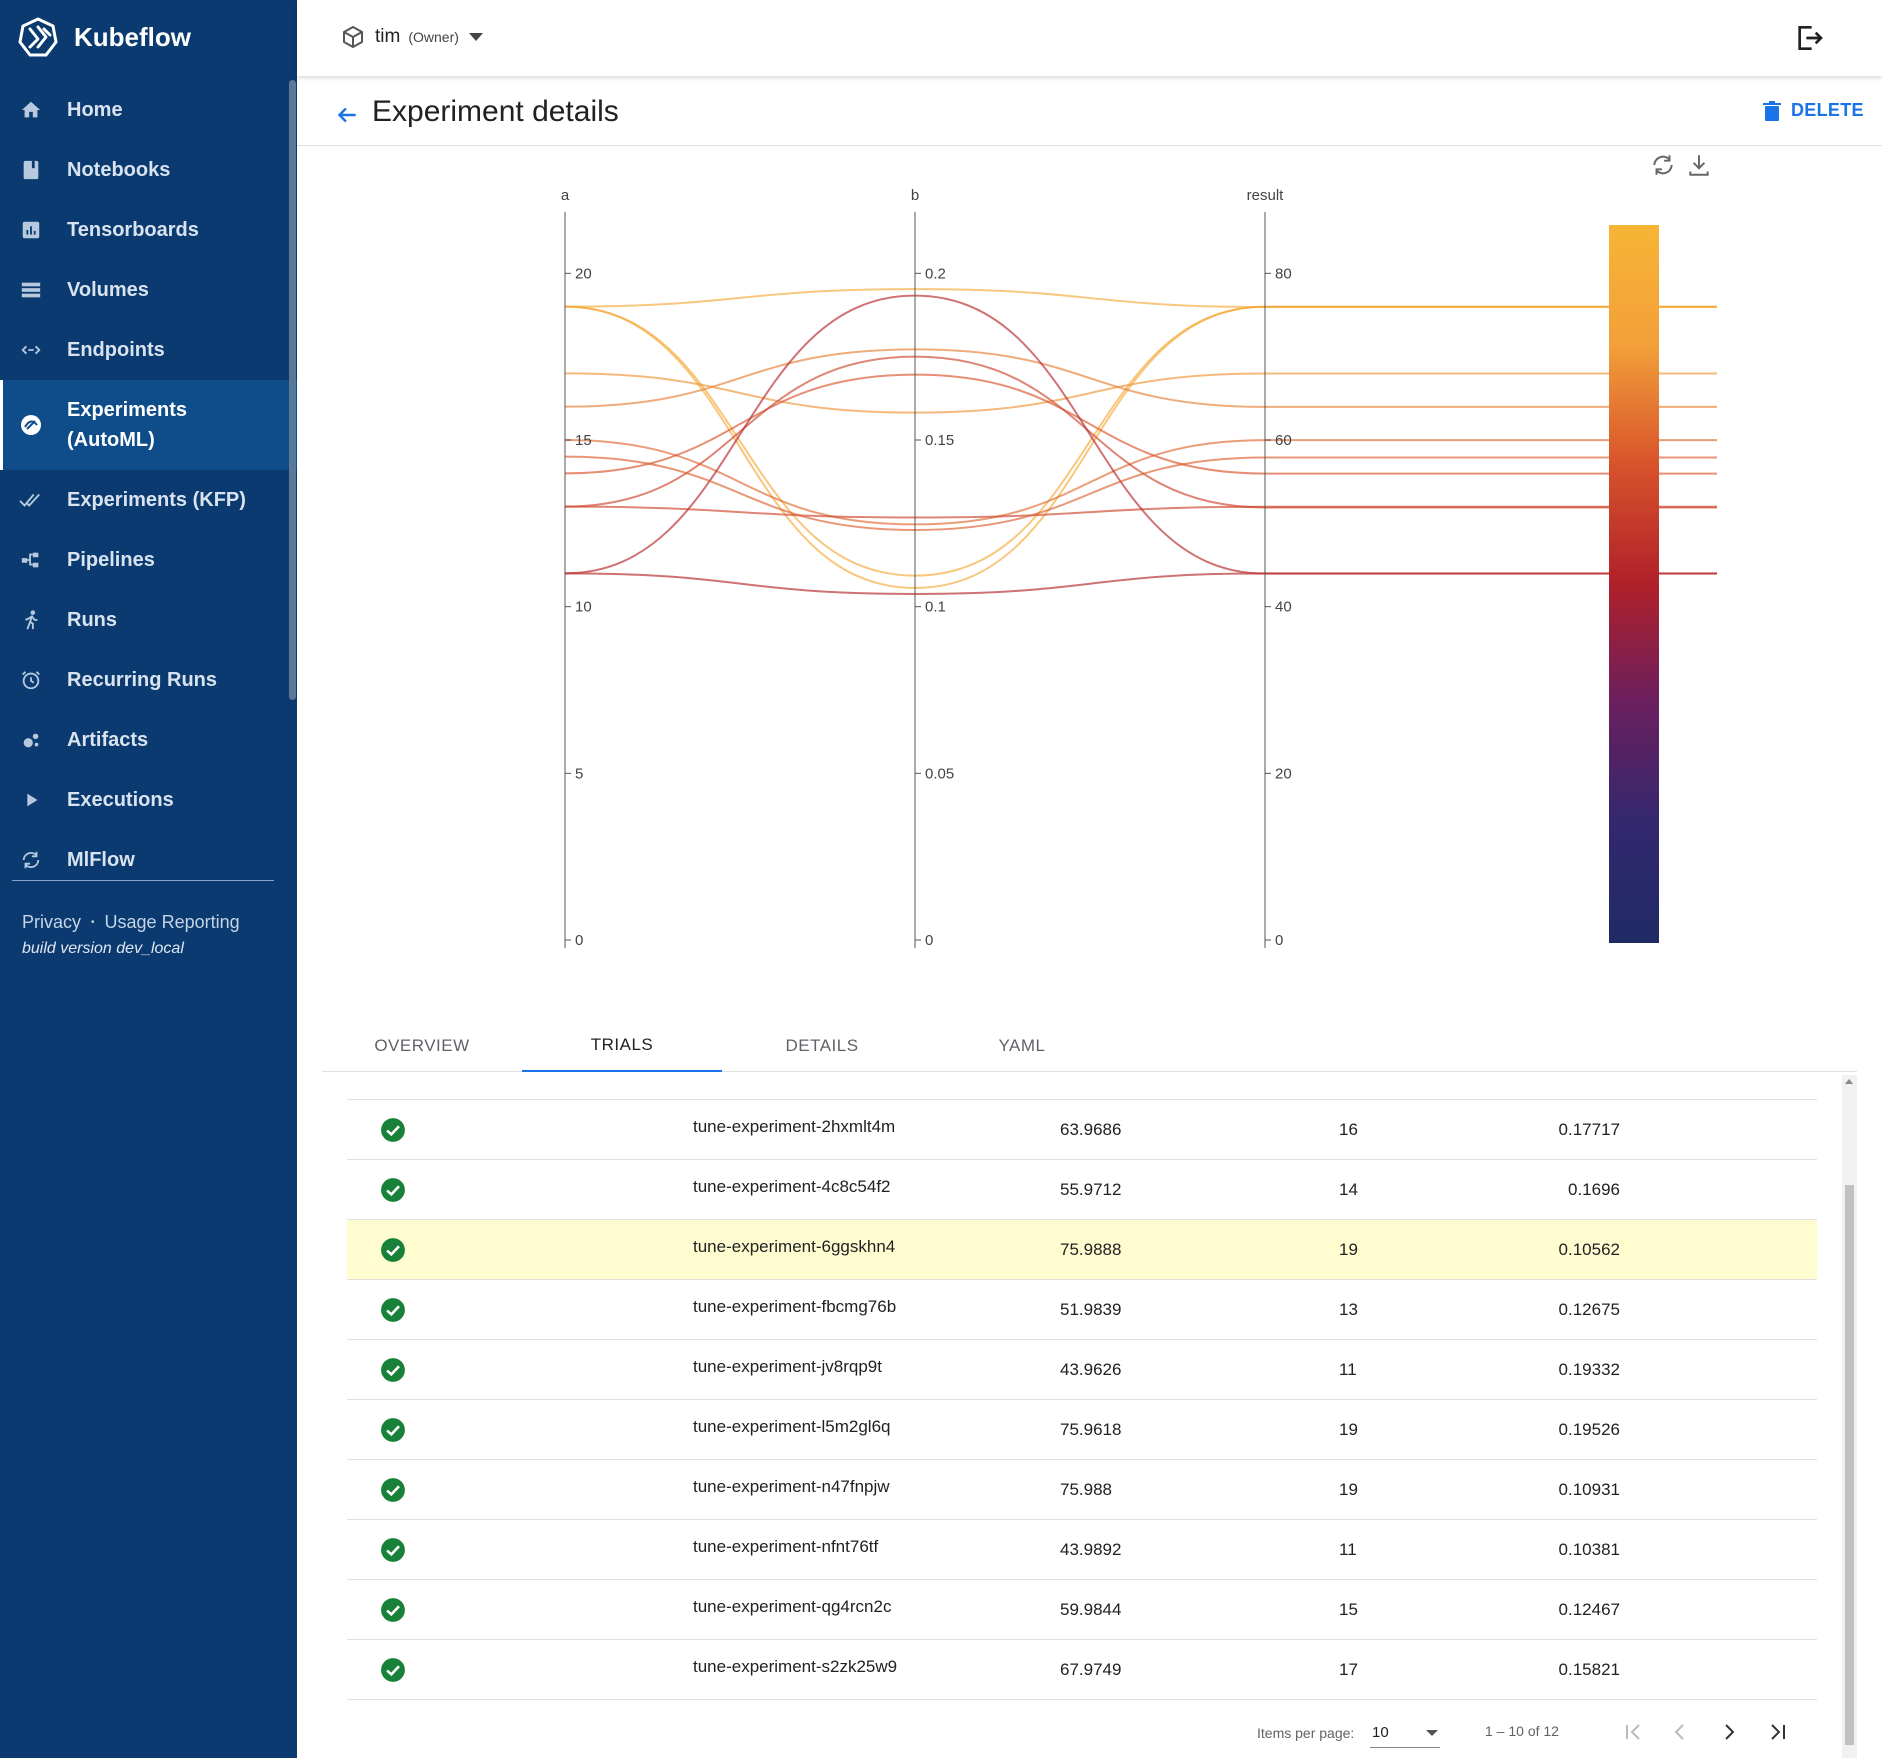 The image size is (1882, 1758). I want to click on table-row: tune-experiment-s2zk25w9 67.9749 17 0.15821, so click(1082, 1670).